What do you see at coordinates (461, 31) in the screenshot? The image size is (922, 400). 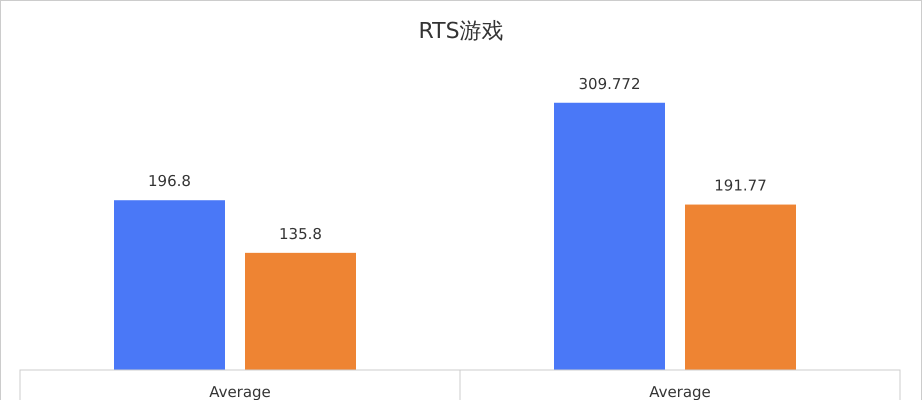 I see `chart-title: RTS游戏` at bounding box center [461, 31].